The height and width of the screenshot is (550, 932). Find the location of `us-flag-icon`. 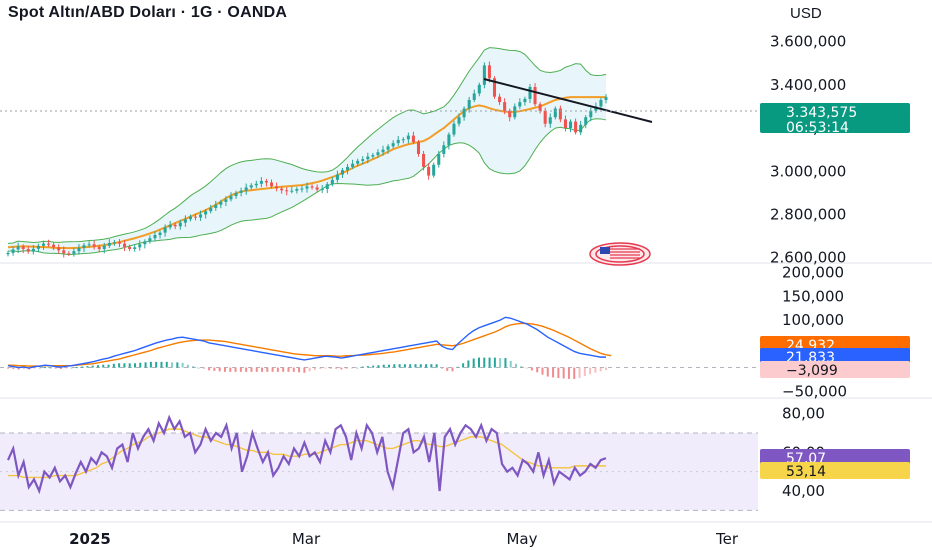

us-flag-icon is located at coordinates (620, 254).